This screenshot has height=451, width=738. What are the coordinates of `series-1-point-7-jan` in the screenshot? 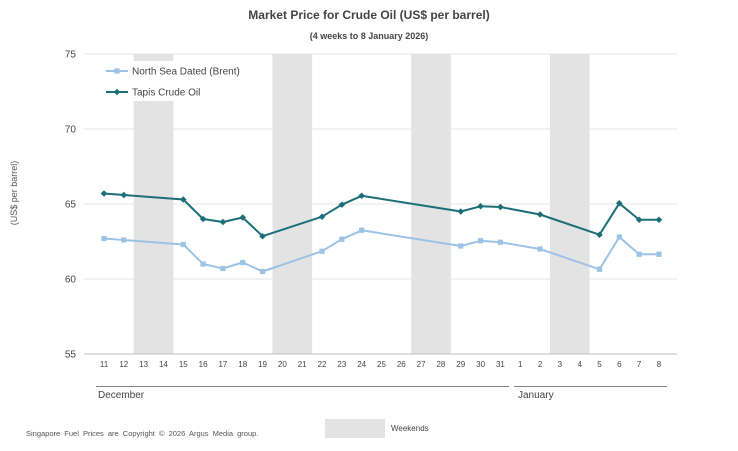 It's located at (639, 254).